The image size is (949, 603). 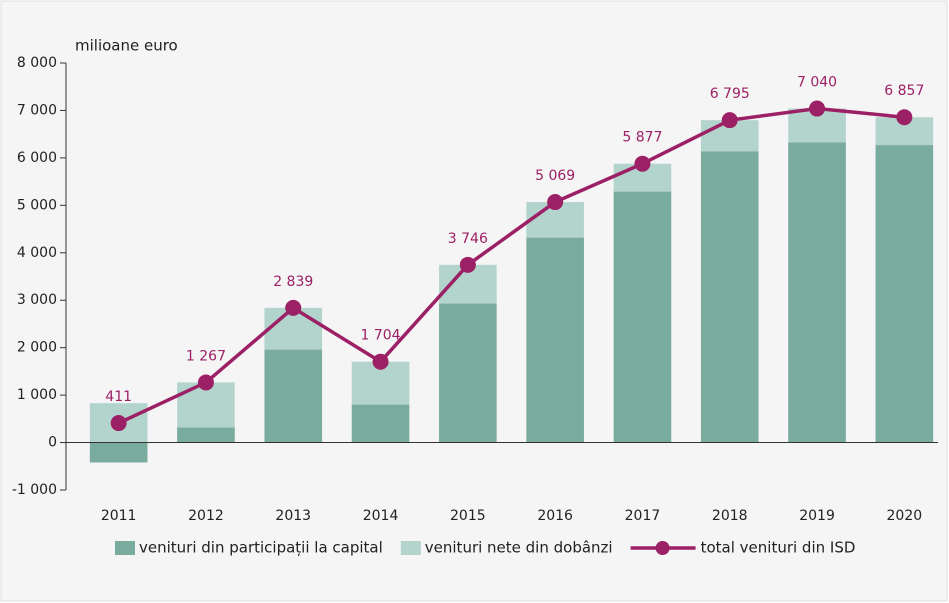 What do you see at coordinates (293, 282) in the screenshot?
I see `data-label: 2 839` at bounding box center [293, 282].